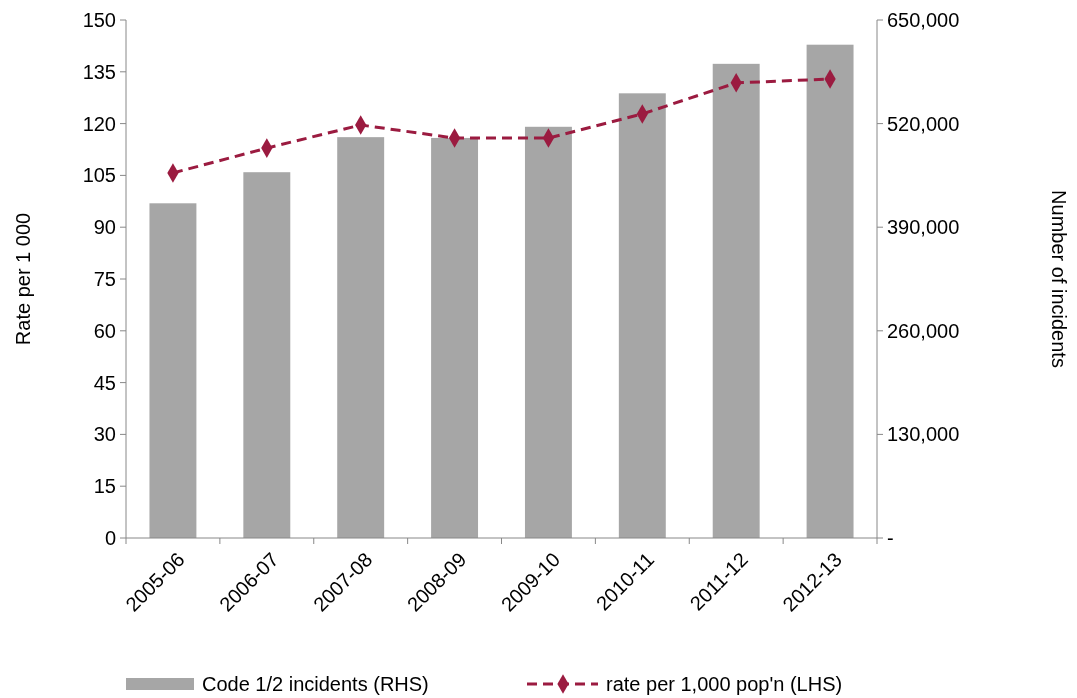  What do you see at coordinates (99, 20) in the screenshot?
I see `y-tick-label: 150` at bounding box center [99, 20].